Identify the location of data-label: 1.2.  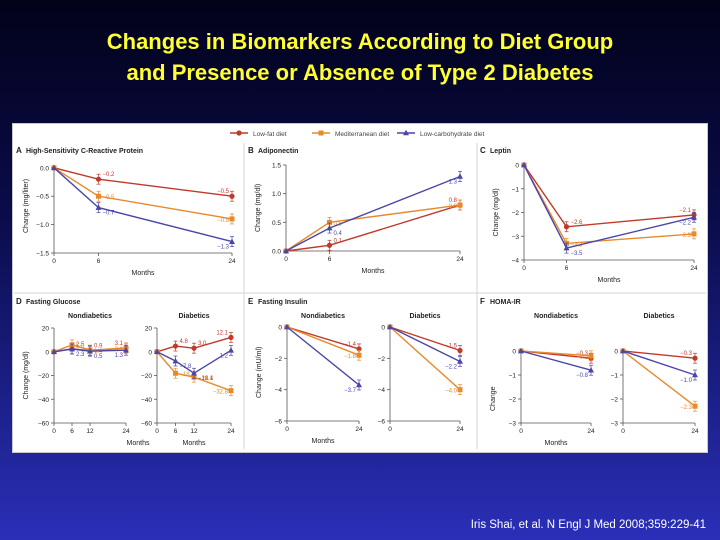
(224, 356).